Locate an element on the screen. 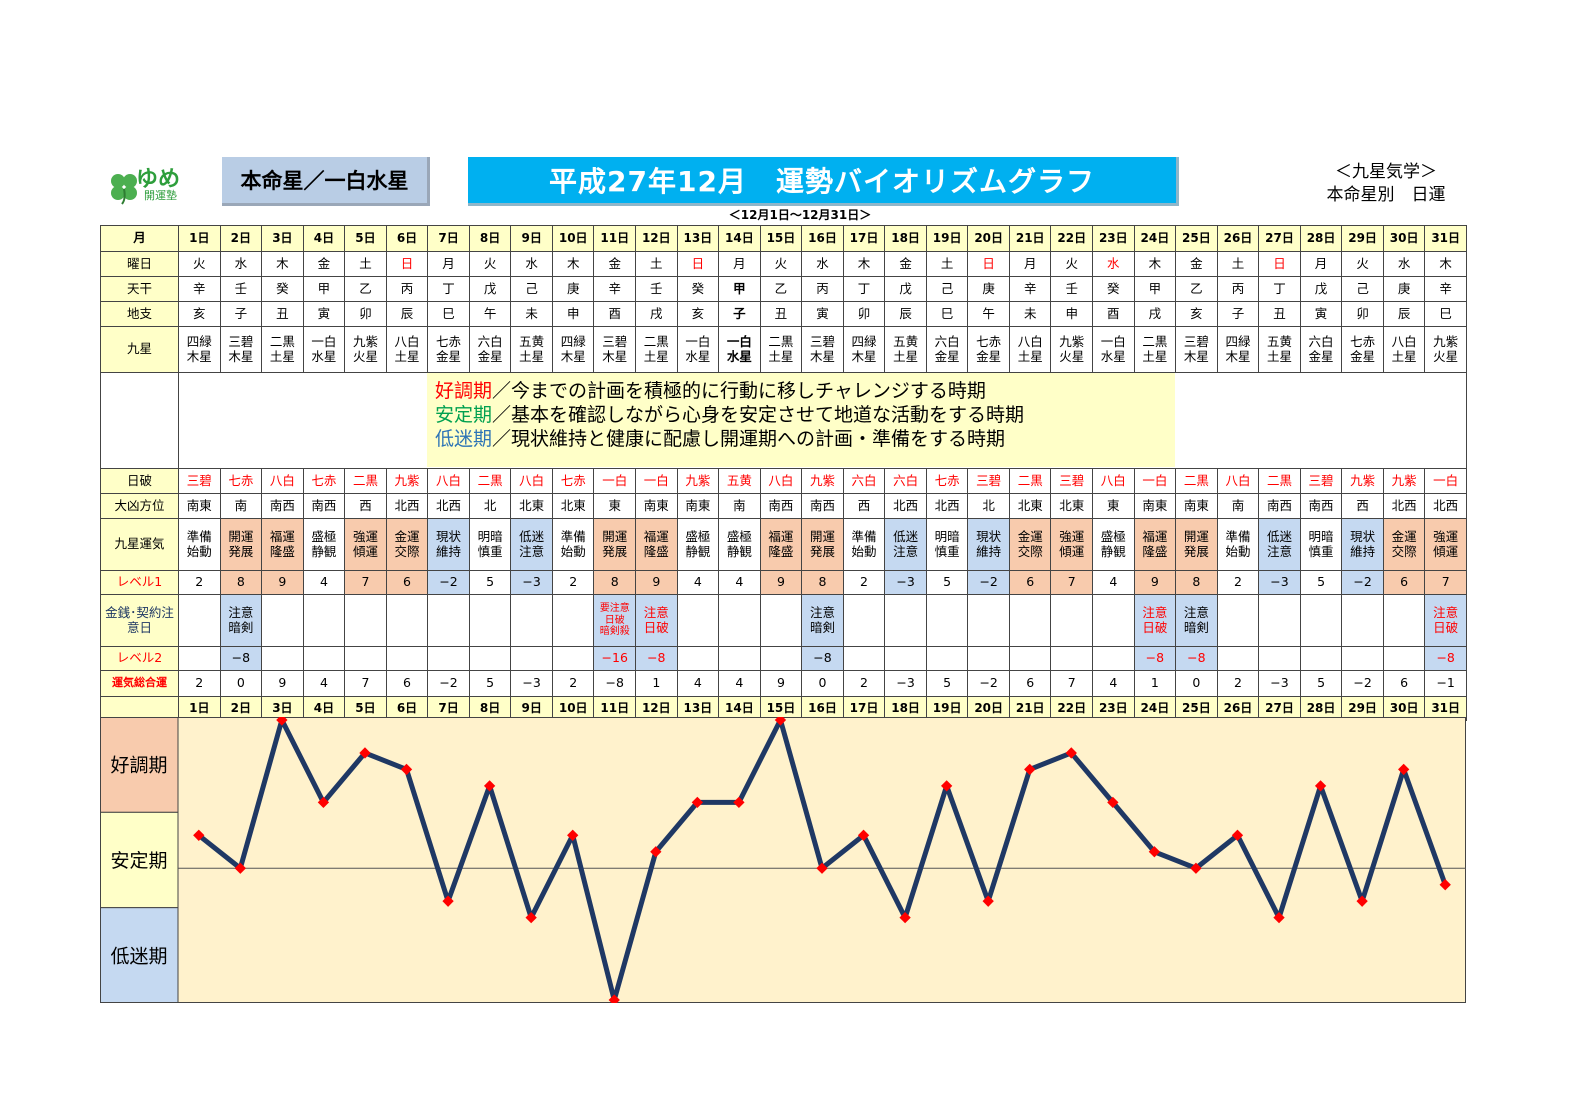 This screenshot has height=1117, width=1581. cell-text: 盛極 is located at coordinates (324, 537).